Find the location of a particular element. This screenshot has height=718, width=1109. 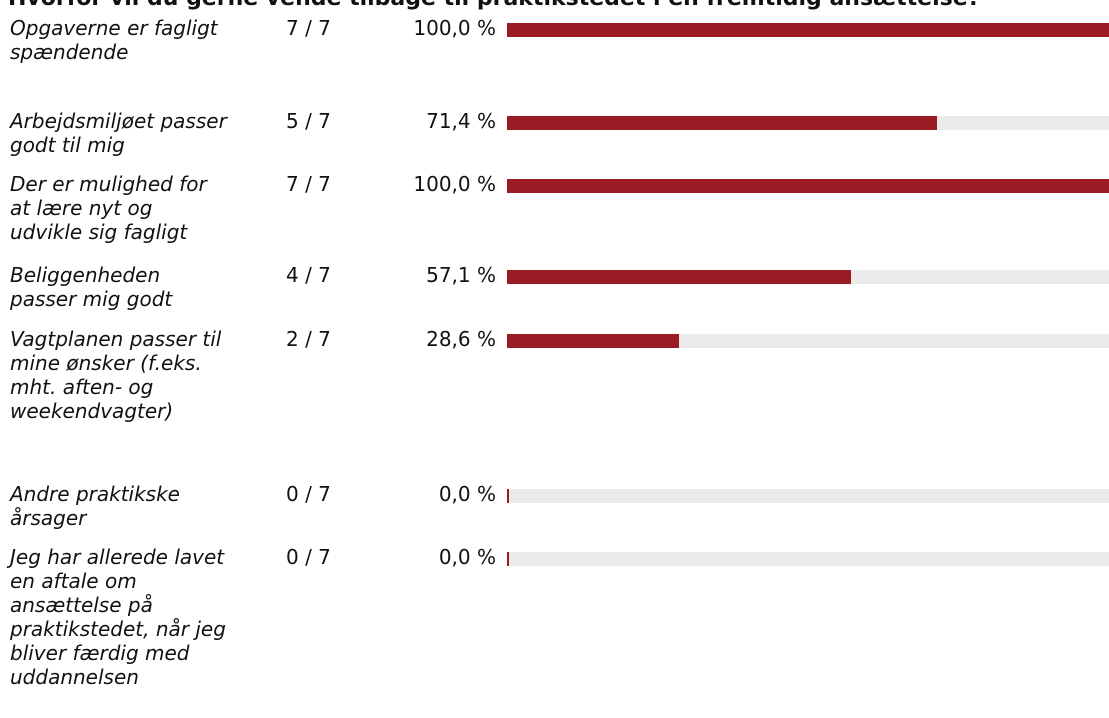

count-label: 2 / 7 is located at coordinates (308, 339).